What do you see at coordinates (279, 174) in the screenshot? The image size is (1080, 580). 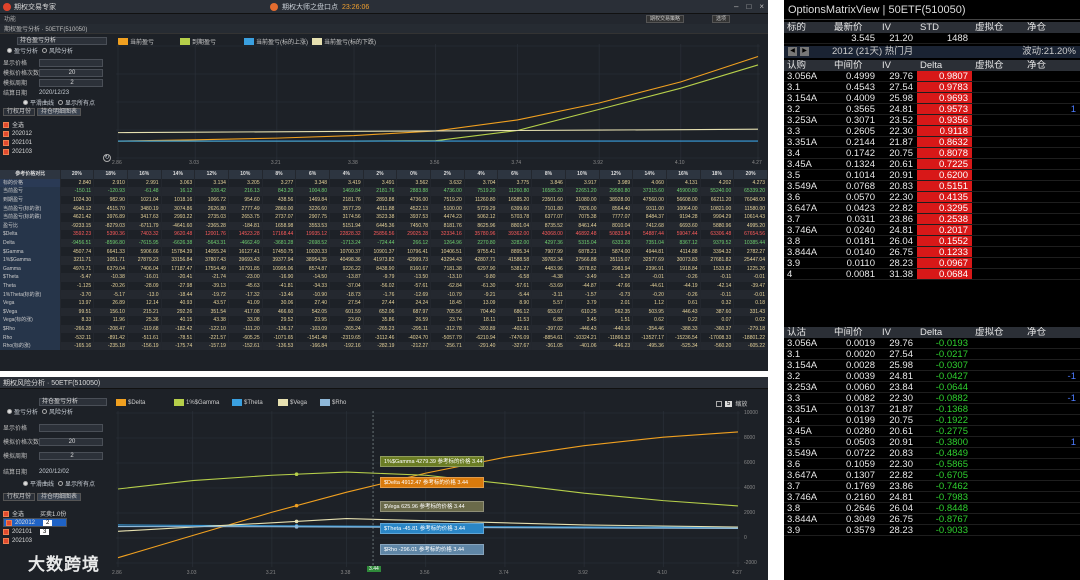 I see `column-header: 8%` at bounding box center [279, 174].